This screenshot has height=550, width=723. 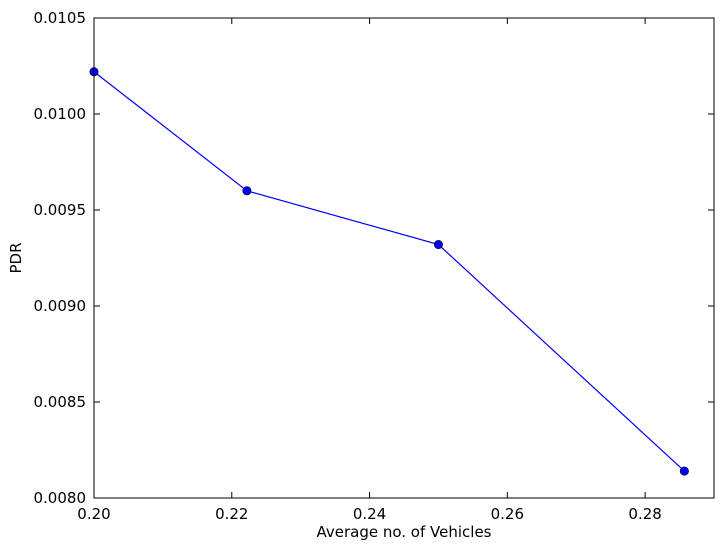 What do you see at coordinates (644, 514) in the screenshot?
I see `x-tick-label: 0.28` at bounding box center [644, 514].